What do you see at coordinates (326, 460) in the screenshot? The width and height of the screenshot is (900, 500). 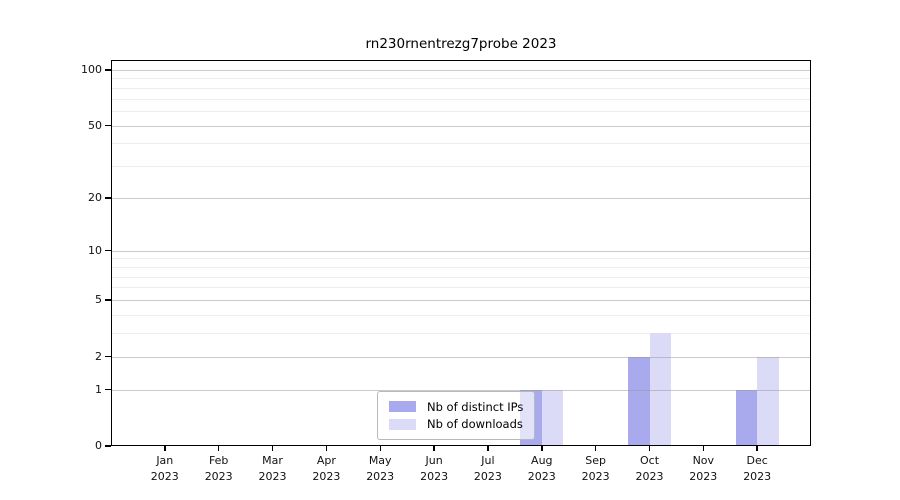 I see `month-label: Apr` at bounding box center [326, 460].